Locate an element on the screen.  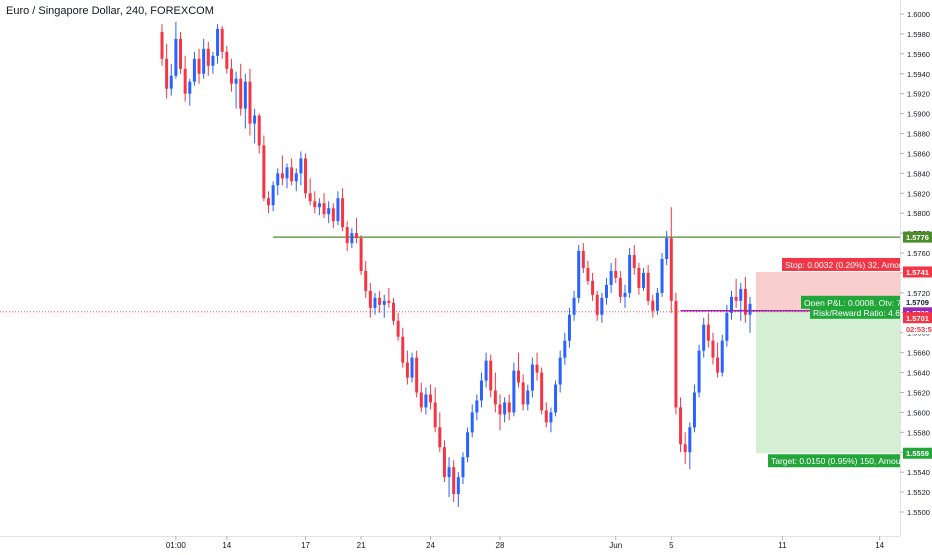
y-tick-label-21: 1.5920 is located at coordinates (918, 94).